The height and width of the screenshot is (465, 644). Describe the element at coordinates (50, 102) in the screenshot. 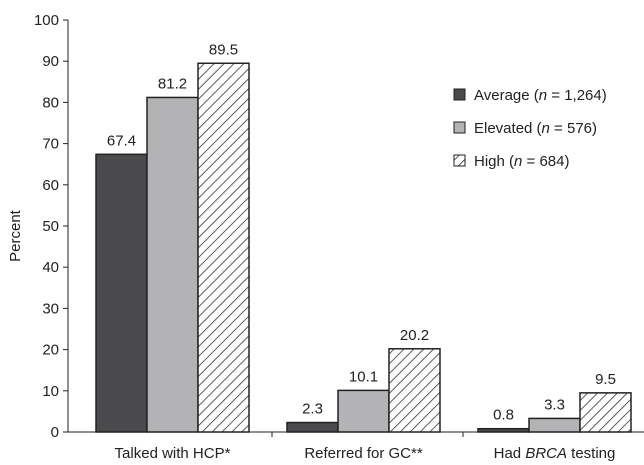

I see `y-tick-label: 80` at that location.